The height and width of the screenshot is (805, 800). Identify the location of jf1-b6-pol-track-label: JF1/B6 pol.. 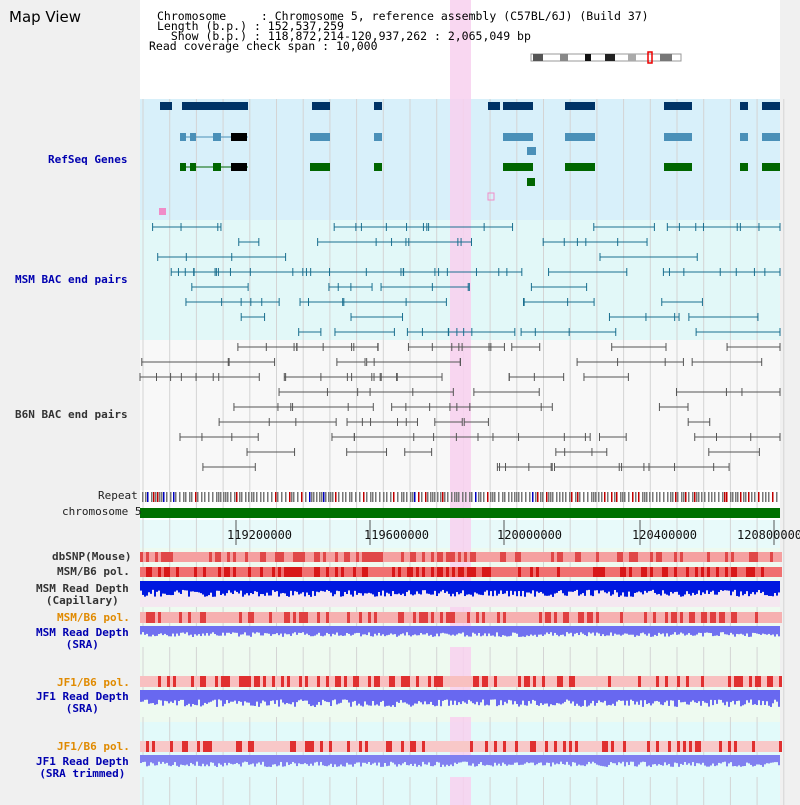
(93, 682).